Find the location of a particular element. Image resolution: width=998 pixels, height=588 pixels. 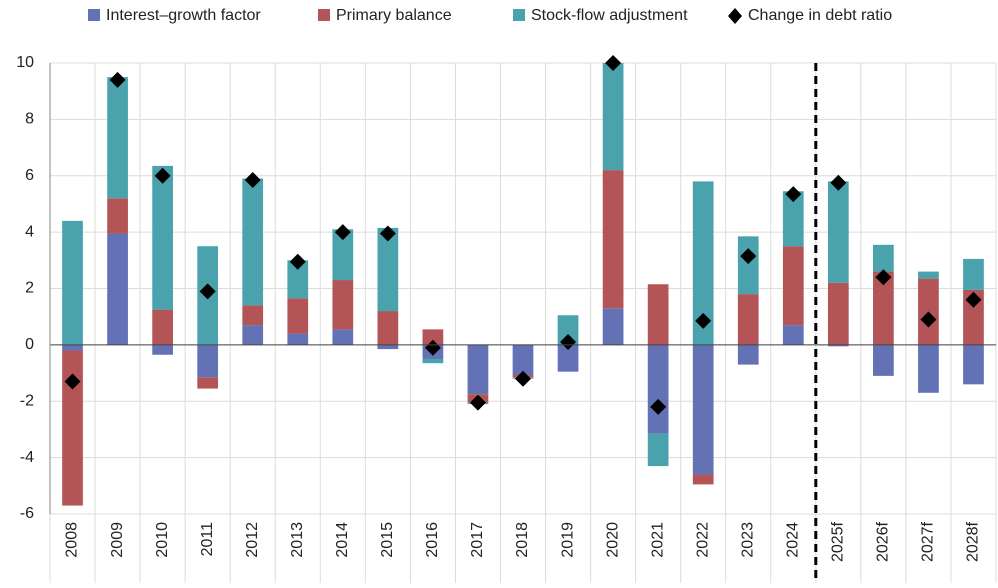

x-tick-label: 2013 is located at coordinates (297, 540).